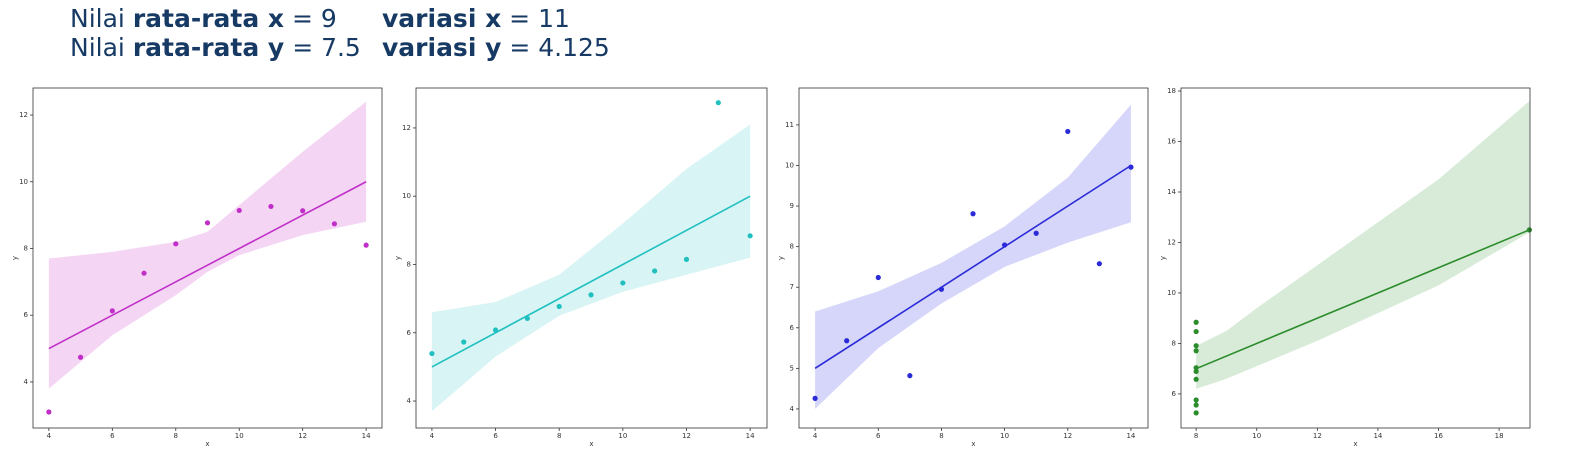  What do you see at coordinates (1499, 436) in the screenshot?
I see `x-tick-label: 18` at bounding box center [1499, 436].